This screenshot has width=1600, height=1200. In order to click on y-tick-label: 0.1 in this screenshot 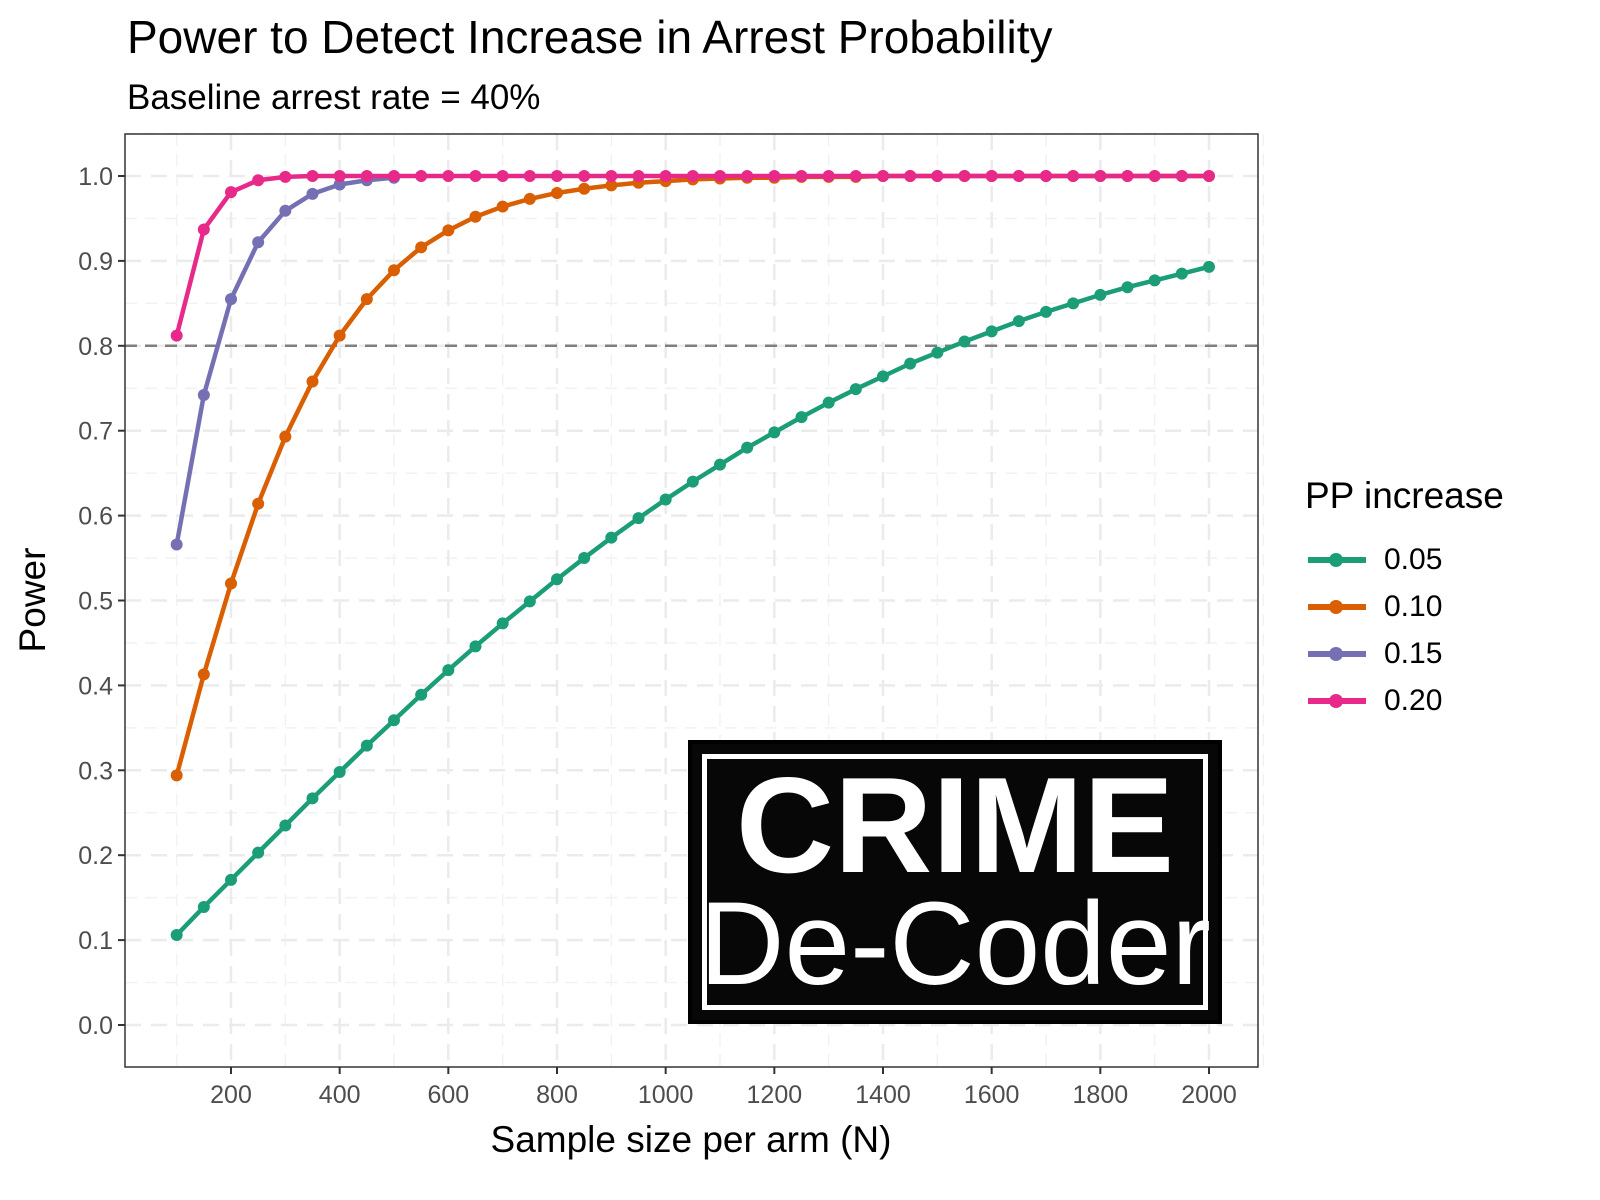, I will do `click(95, 941)`.